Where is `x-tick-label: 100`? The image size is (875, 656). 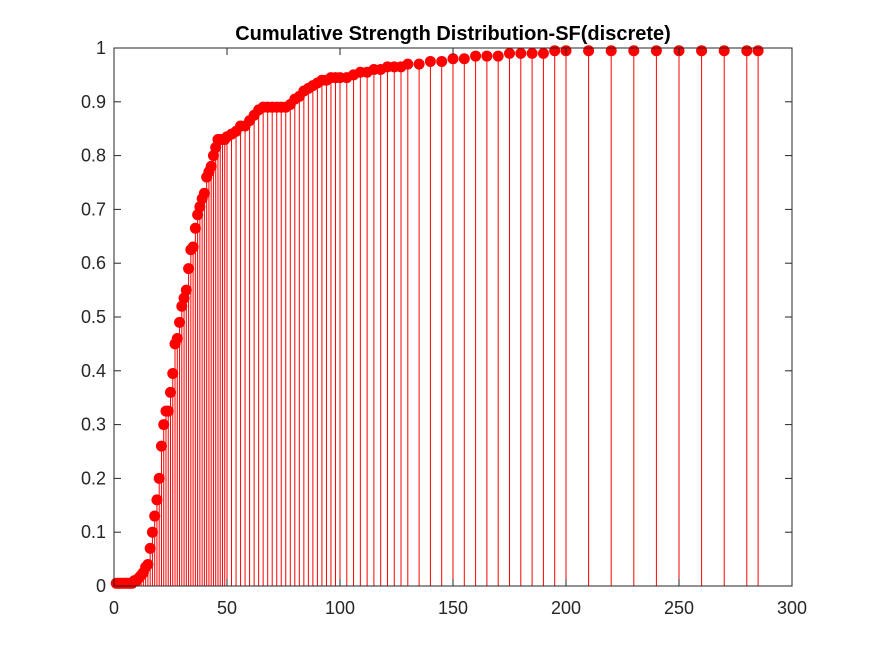
x-tick-label: 100 is located at coordinates (340, 608).